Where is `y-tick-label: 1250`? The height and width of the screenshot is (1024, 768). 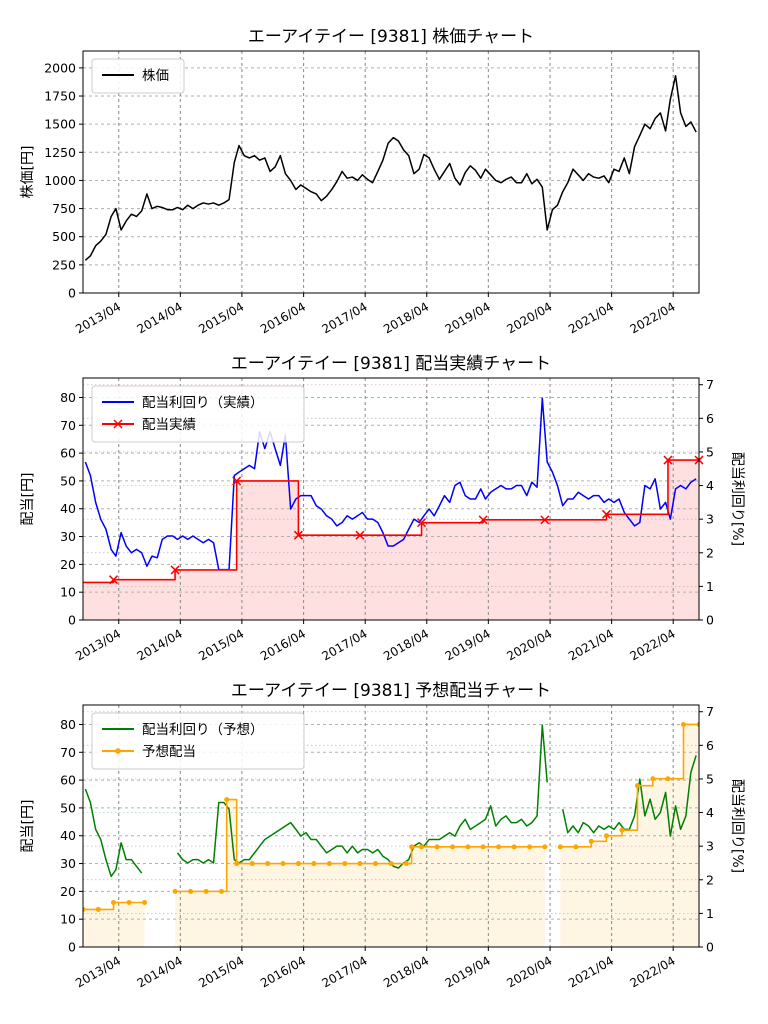
y-tick-label: 1250 is located at coordinates (60, 152).